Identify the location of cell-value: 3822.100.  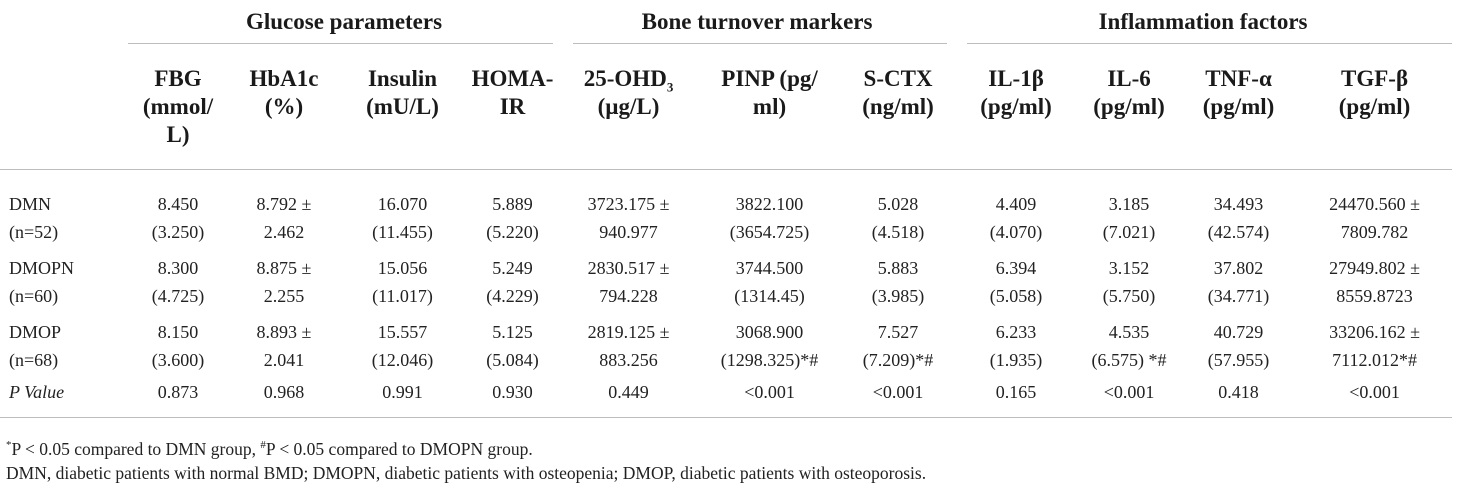
(769, 204).